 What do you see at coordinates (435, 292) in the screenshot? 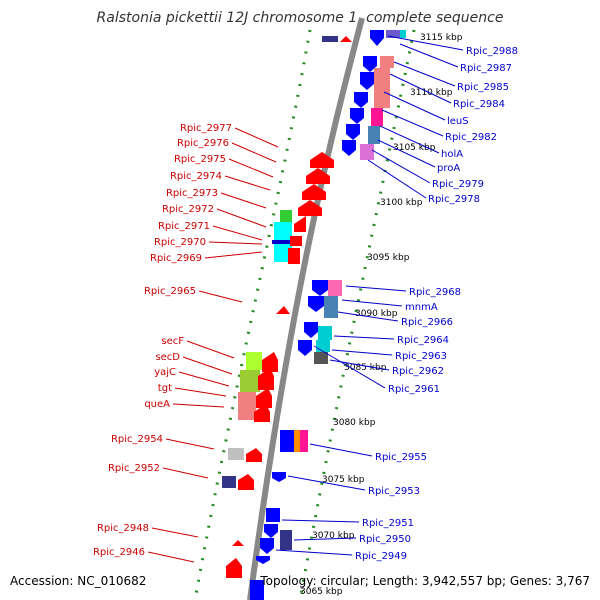
I see `gene-label: Rpic_2968` at bounding box center [435, 292].